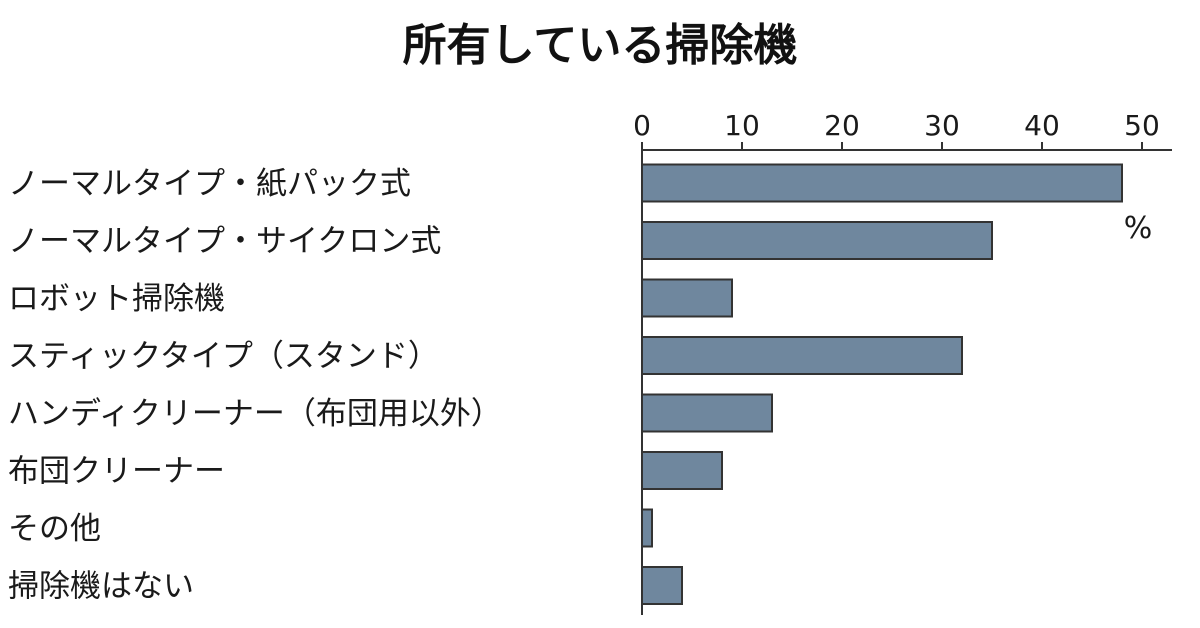  What do you see at coordinates (224, 242) in the screenshot?
I see `category-label: ノーマルタイプ・サイクロン式` at bounding box center [224, 242].